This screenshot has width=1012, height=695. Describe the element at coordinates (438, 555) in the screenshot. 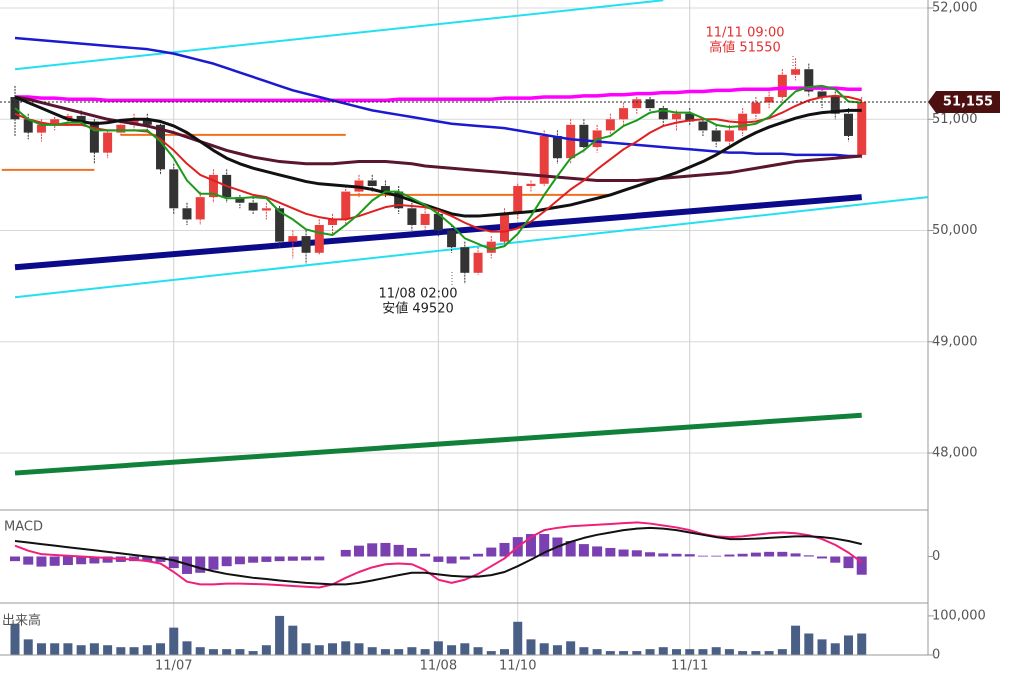

I see `macd-panel` at that location.